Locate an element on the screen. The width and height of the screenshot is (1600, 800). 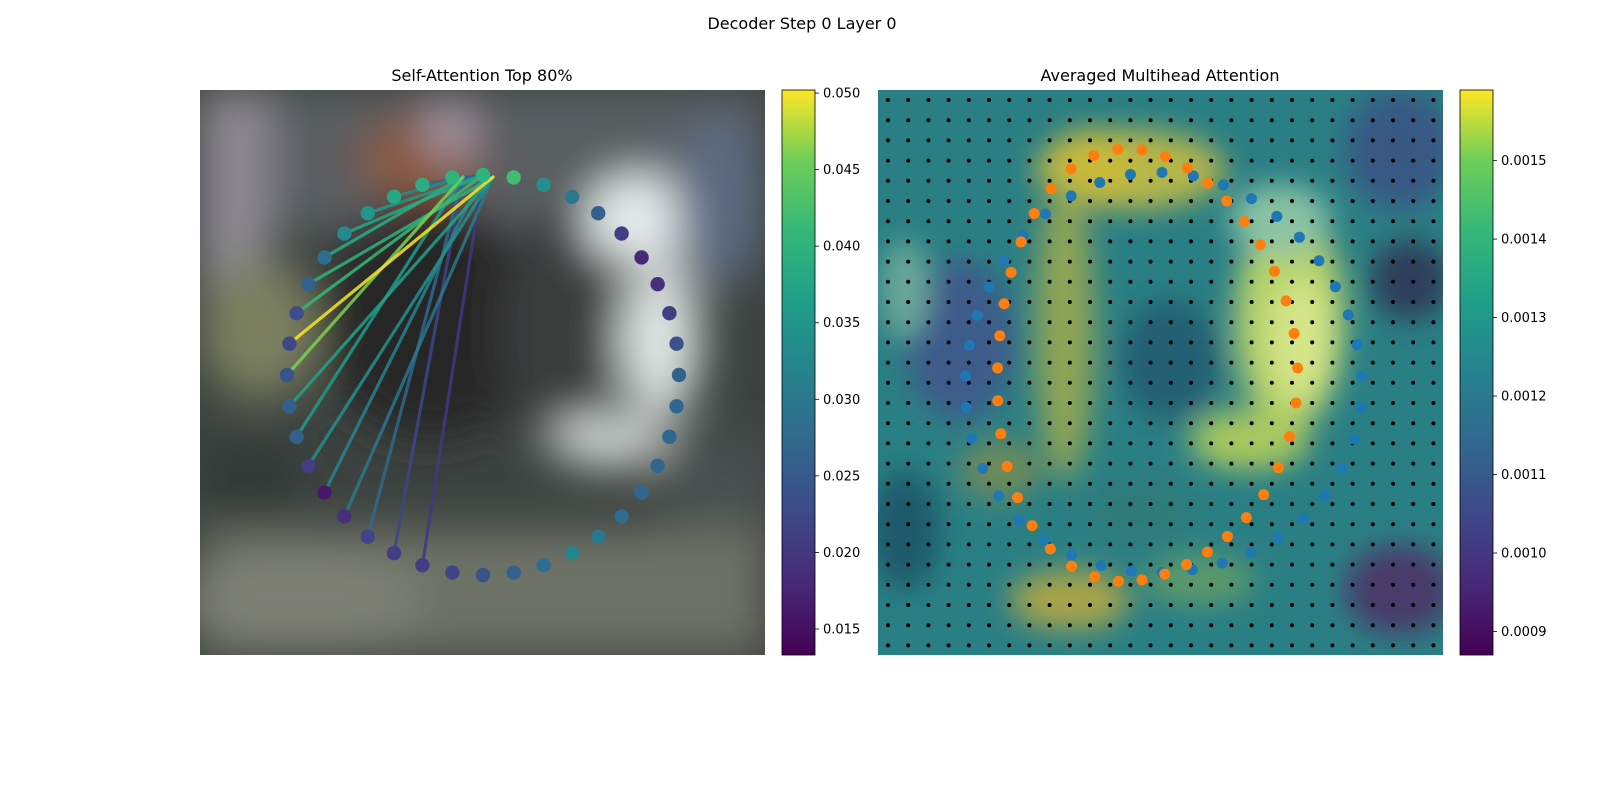
attention-link is located at coordinates (425, 194).